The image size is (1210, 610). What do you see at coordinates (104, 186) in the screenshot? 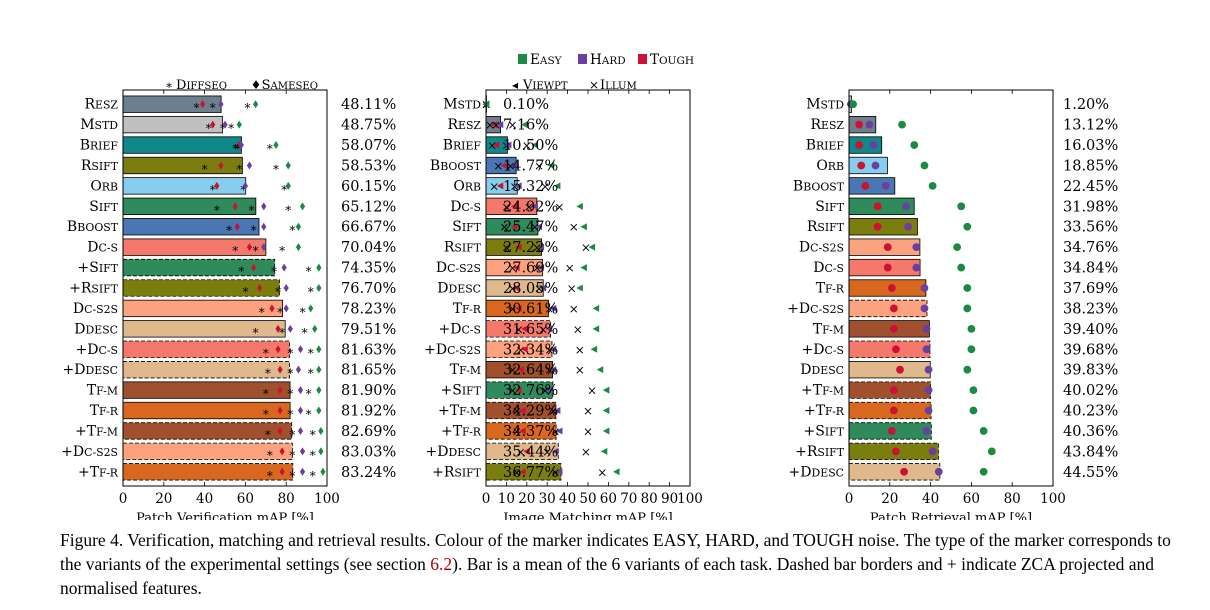
I see `bar-label: ORB` at bounding box center [104, 186].